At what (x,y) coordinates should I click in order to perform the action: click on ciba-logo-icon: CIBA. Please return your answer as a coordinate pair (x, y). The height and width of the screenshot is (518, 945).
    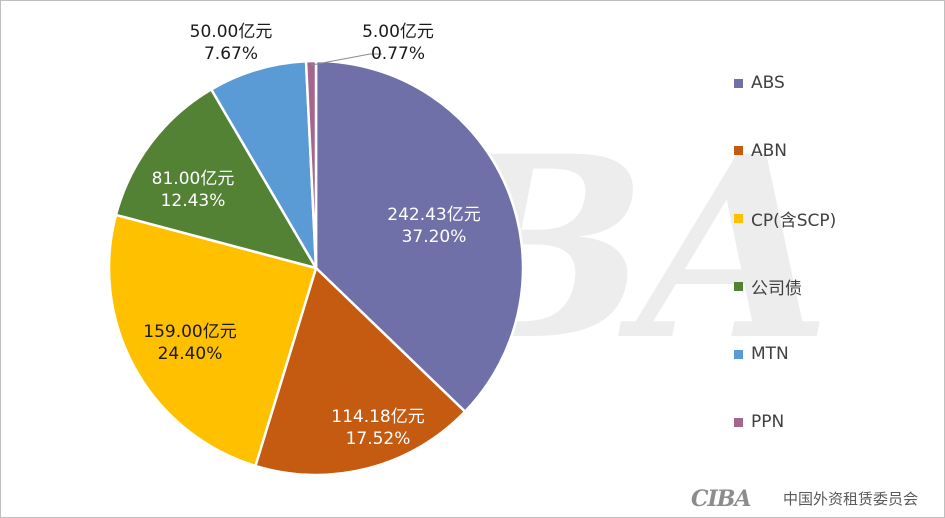
    Looking at the image, I should click on (721, 498).